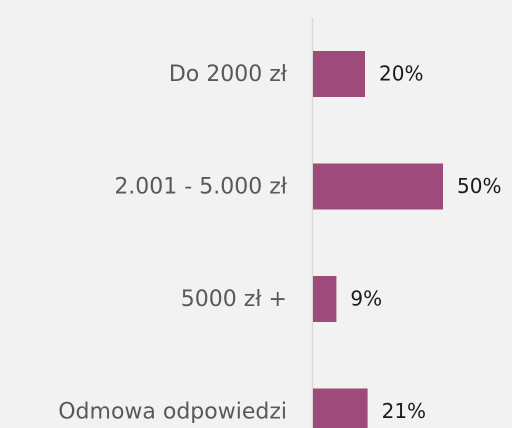  What do you see at coordinates (234, 299) in the screenshot?
I see `category-label: 5000 zł +` at bounding box center [234, 299].